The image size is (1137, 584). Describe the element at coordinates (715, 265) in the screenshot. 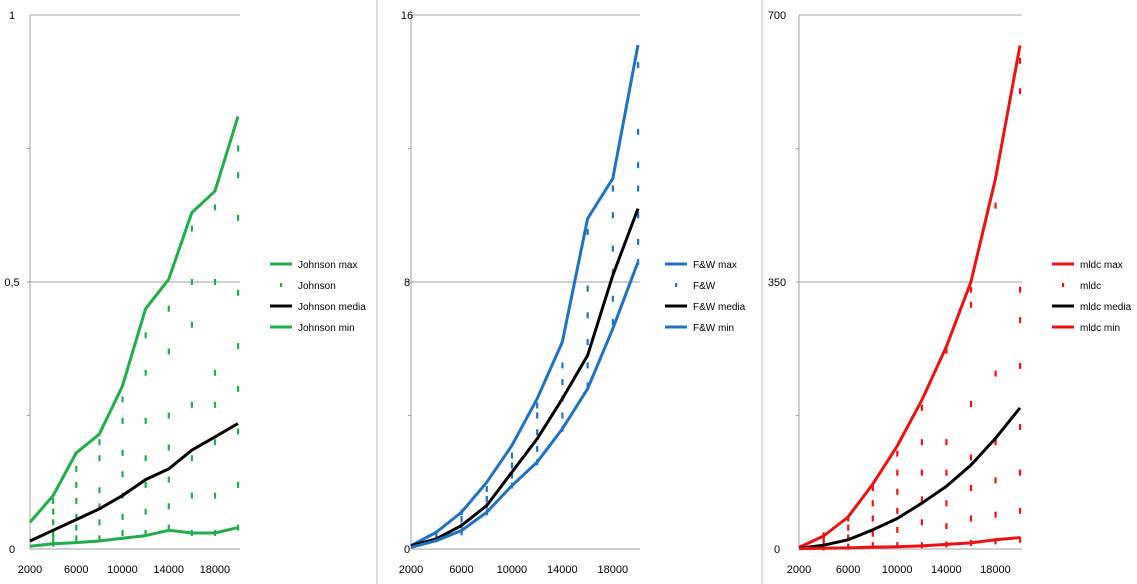

I see `legend-label: F&W max` at that location.